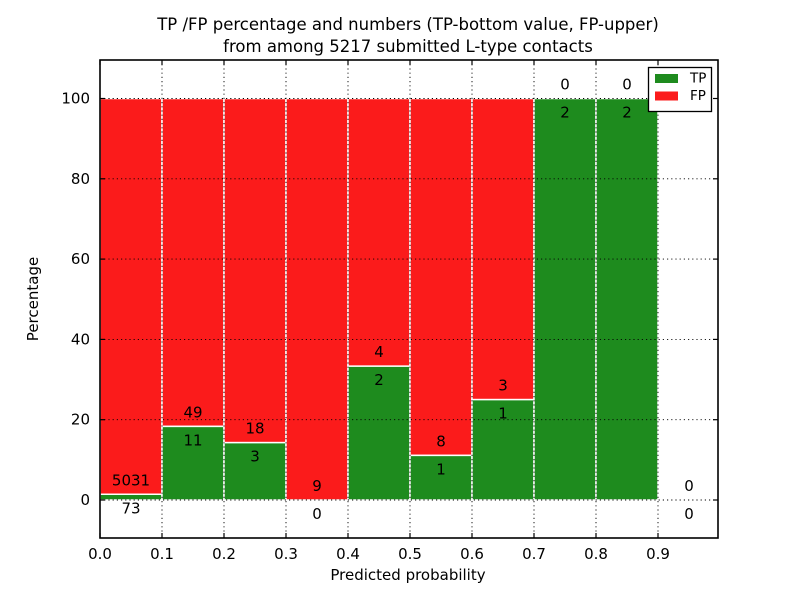 This screenshot has width=800, height=600. Describe the element at coordinates (80, 259) in the screenshot. I see `y-tick-label-3: 60` at that location.